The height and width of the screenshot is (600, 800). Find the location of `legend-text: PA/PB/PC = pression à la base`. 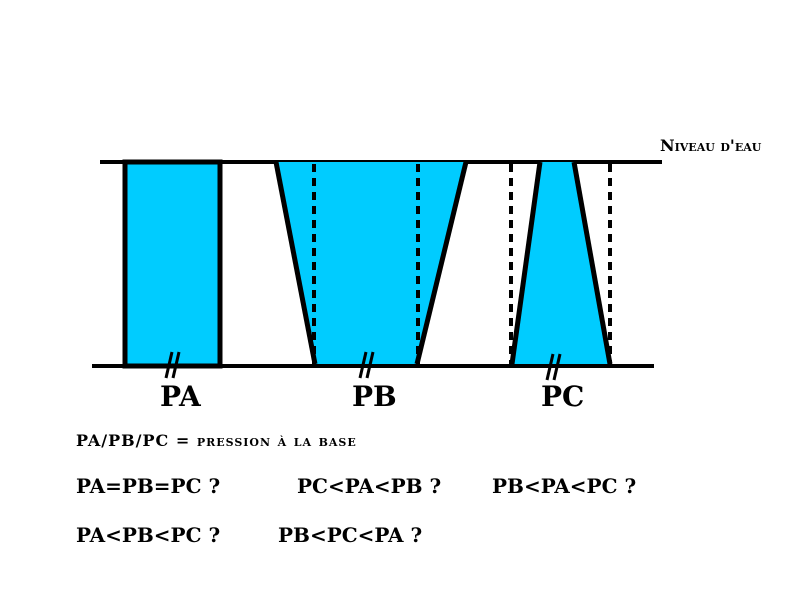

legend-text: PA/PB/PC = pression à la base is located at coordinates (216, 440).